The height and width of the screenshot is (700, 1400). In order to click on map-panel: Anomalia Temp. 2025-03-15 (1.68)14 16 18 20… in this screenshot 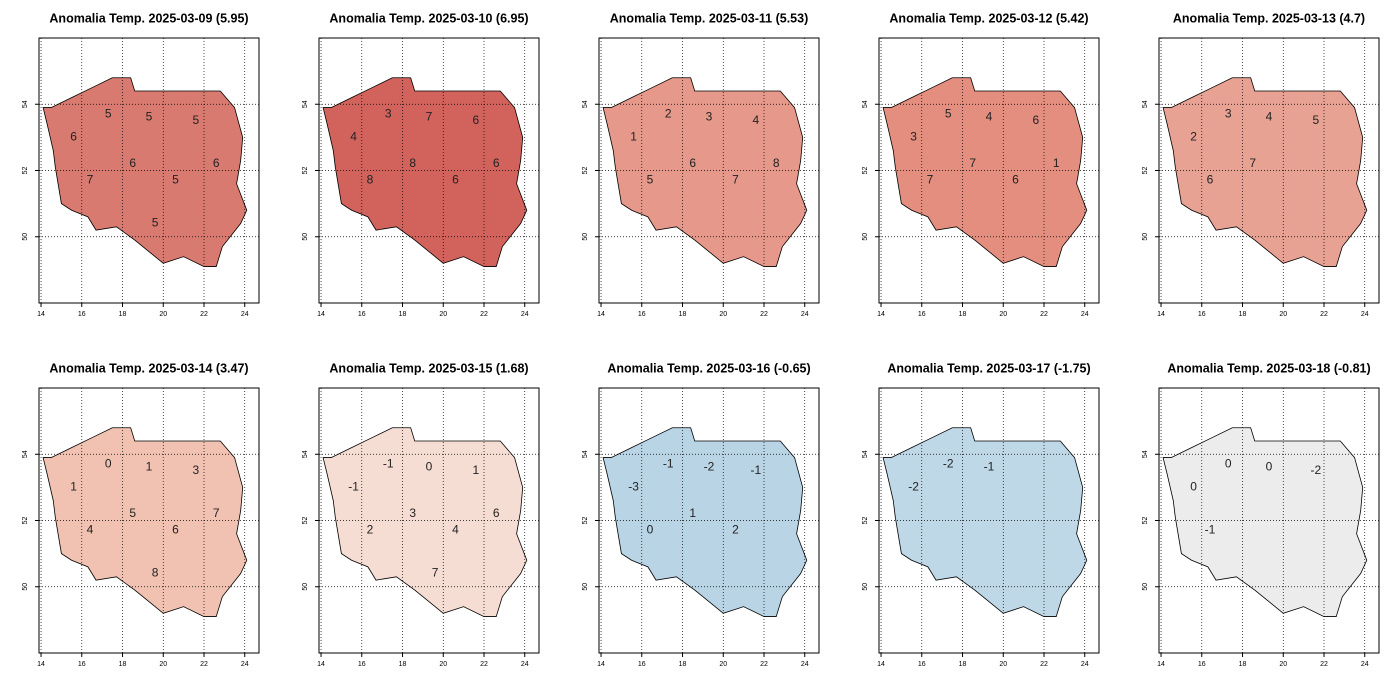, I will do `click(421, 514)`.